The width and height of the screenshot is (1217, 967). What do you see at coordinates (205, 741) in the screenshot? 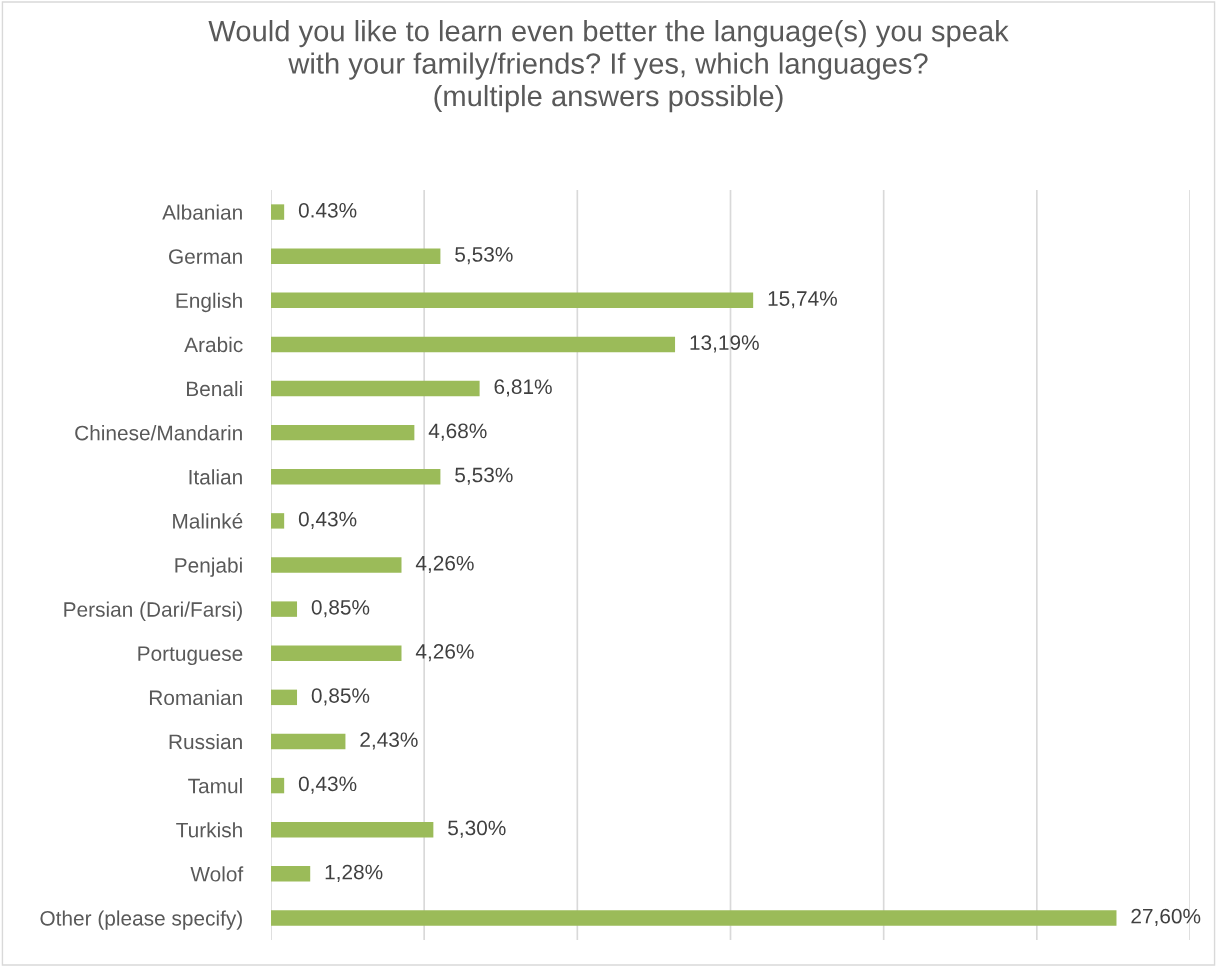
I see `y-tick-label: Russian` at bounding box center [205, 741].